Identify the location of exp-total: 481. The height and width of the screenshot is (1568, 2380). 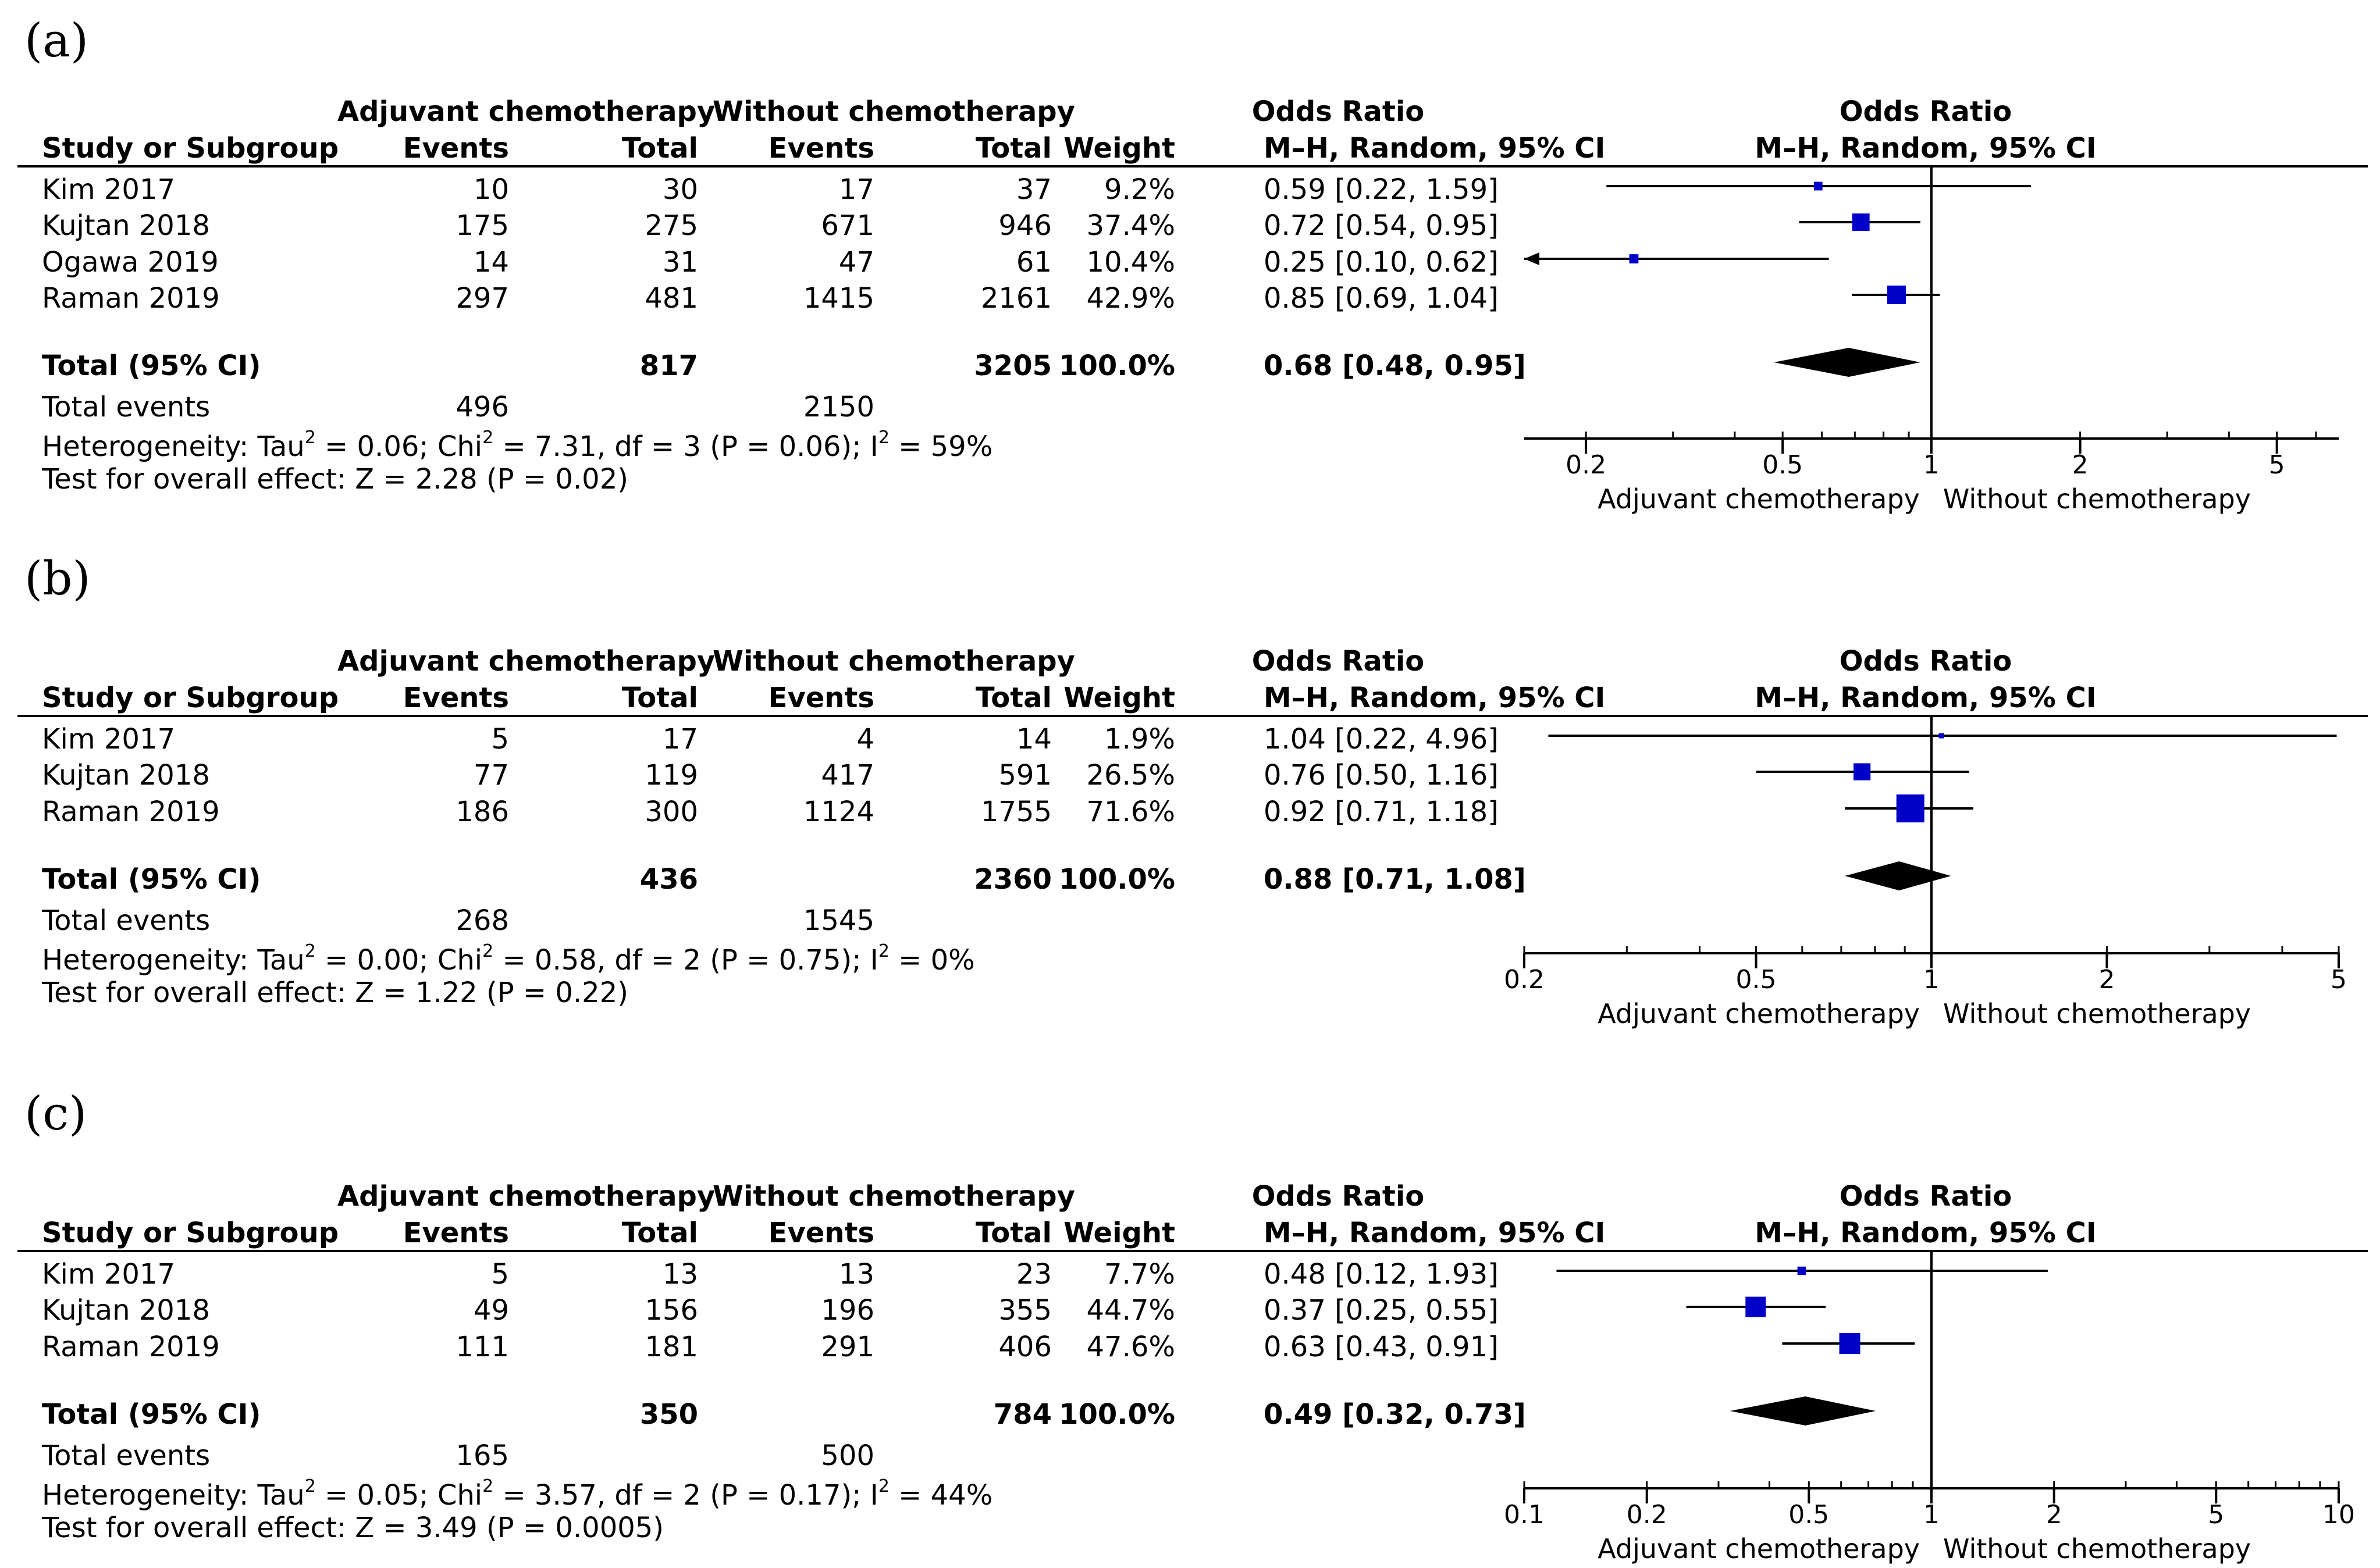
(671, 298).